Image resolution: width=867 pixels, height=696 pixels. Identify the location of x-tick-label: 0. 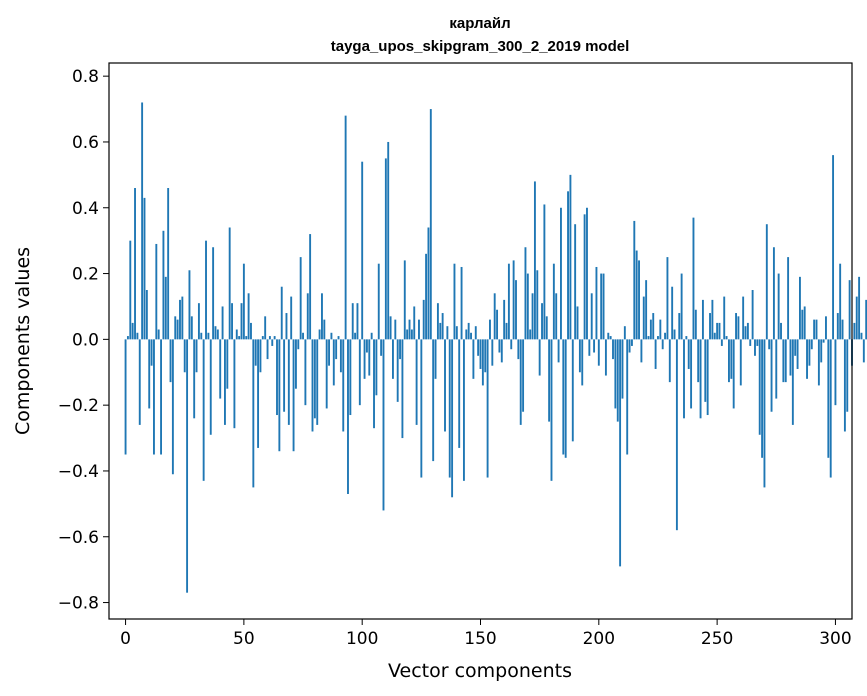
(125, 639).